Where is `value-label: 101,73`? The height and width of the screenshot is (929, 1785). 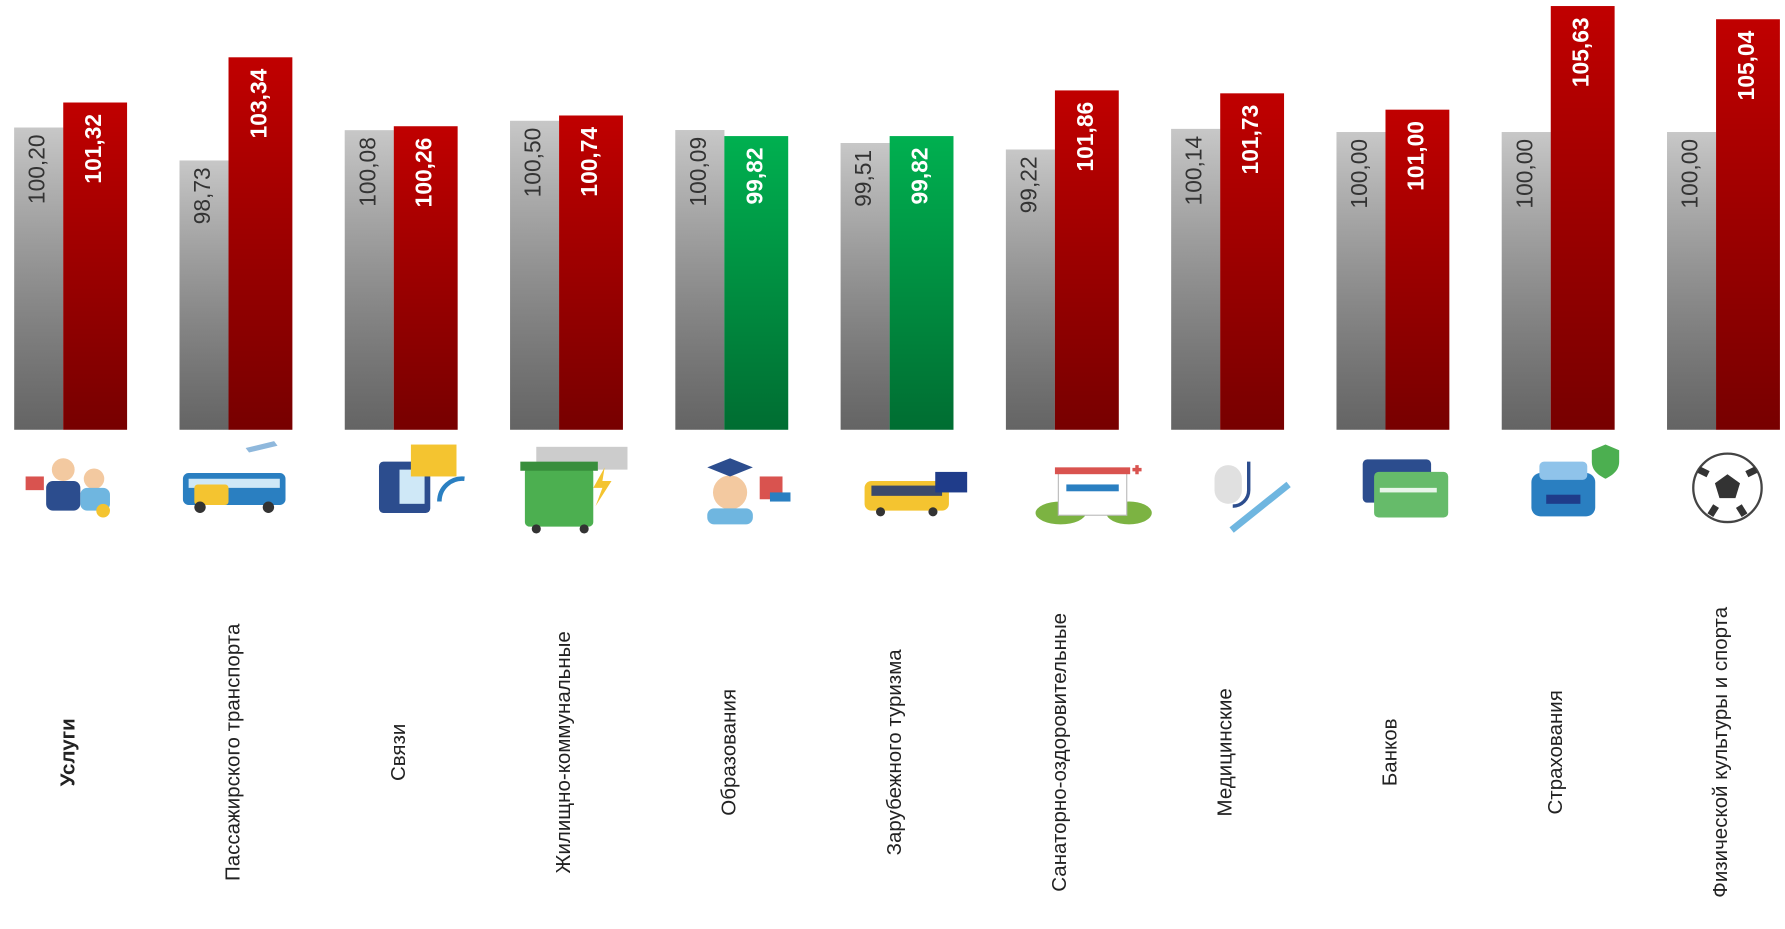
value-label: 101,73 is located at coordinates (1250, 140).